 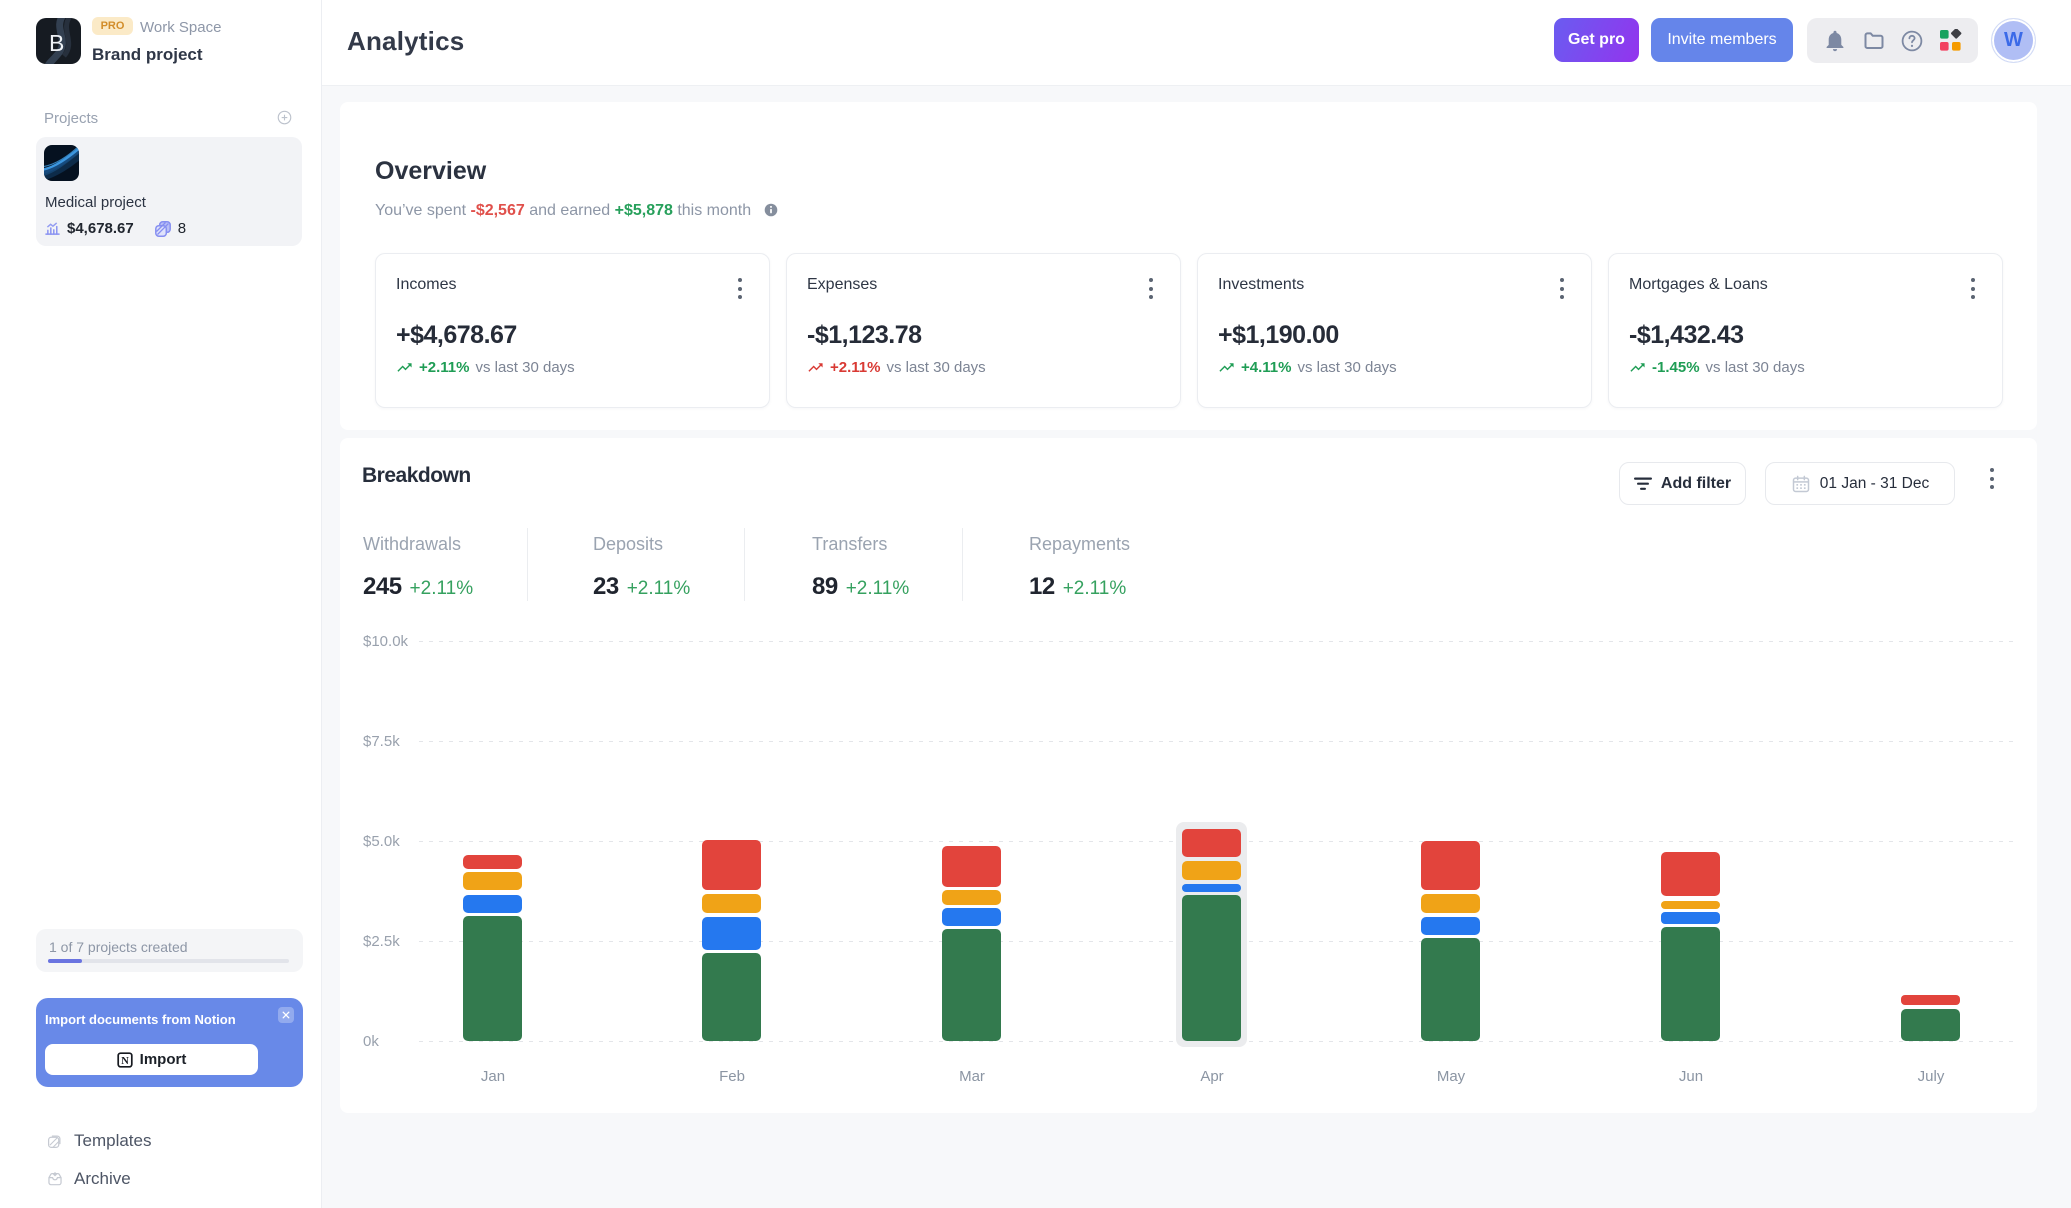 I want to click on svg-text: N, so click(x=125, y=1061).